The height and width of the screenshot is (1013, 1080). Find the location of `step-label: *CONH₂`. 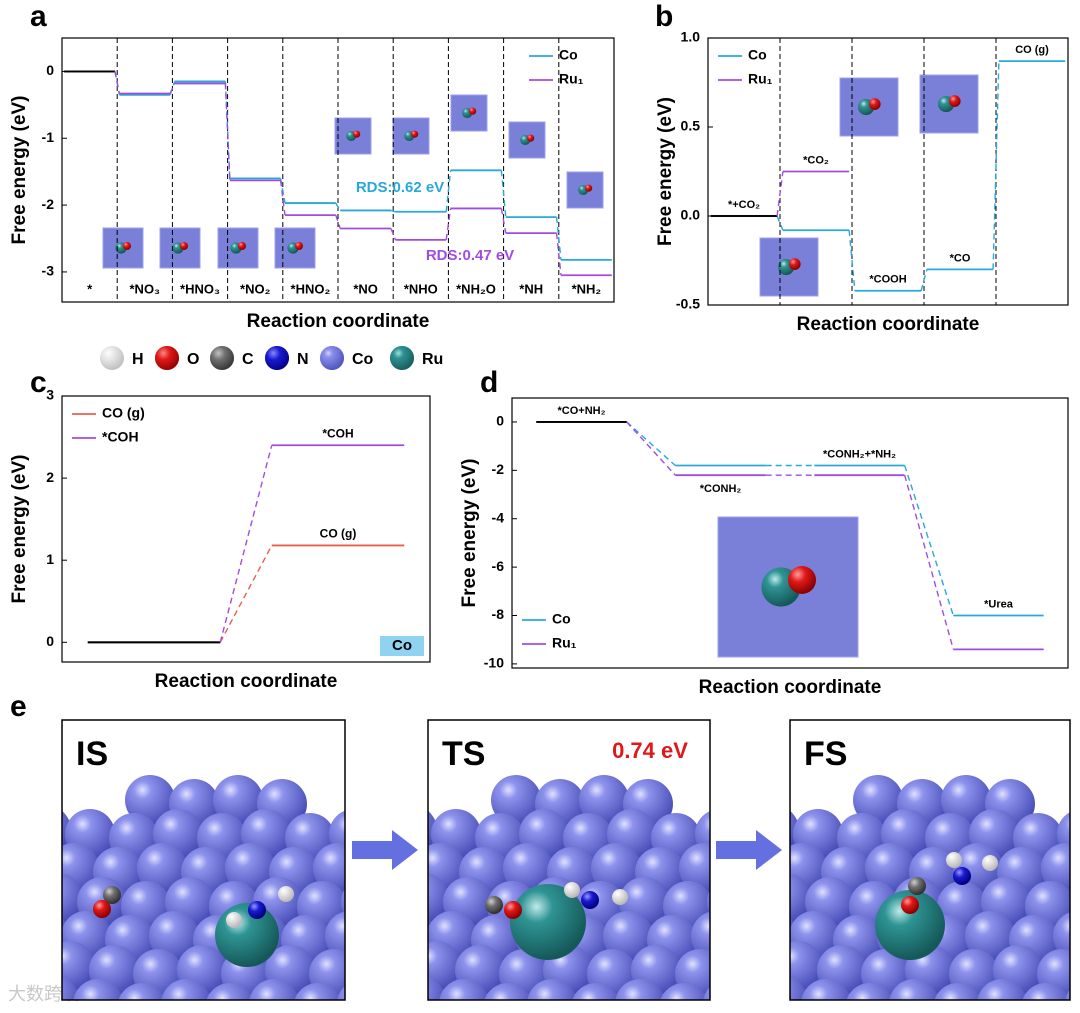

step-label: *CONH₂ is located at coordinates (721, 489).